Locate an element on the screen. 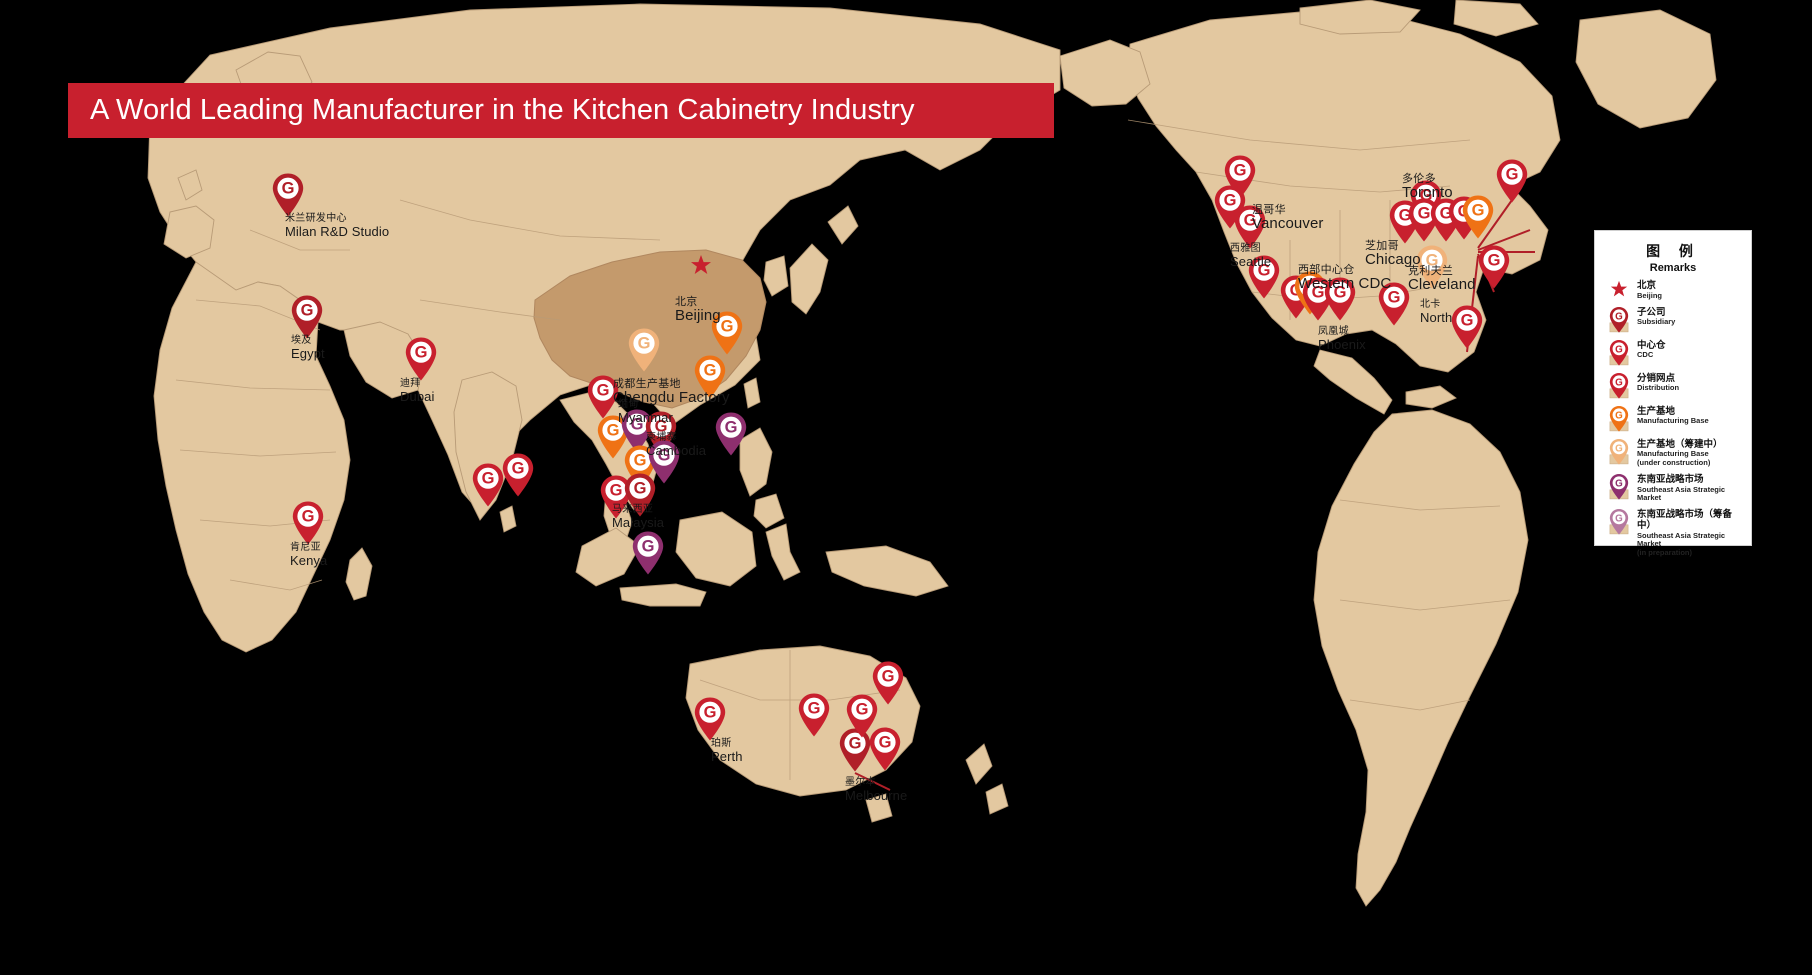 This screenshot has width=1812, height=975. pin-guangzhou: G is located at coordinates (710, 377).